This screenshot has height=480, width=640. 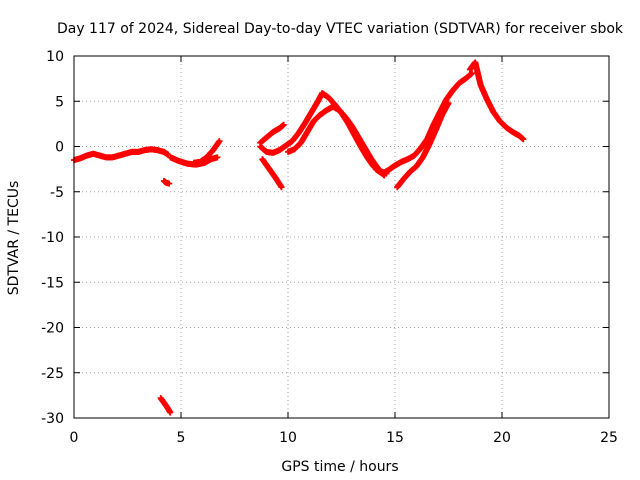 I want to click on x-tick-label: 5, so click(x=181, y=438).